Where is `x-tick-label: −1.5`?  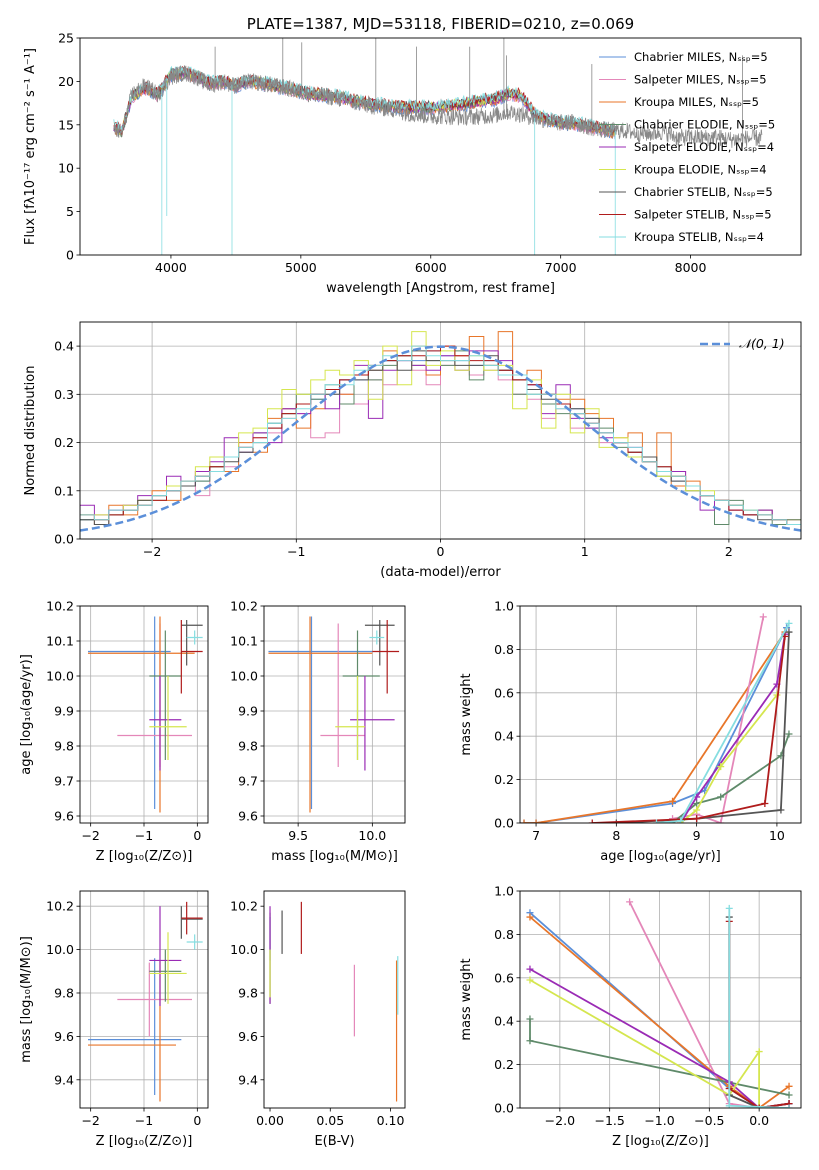
x-tick-label: −1.5 is located at coordinates (610, 1120).